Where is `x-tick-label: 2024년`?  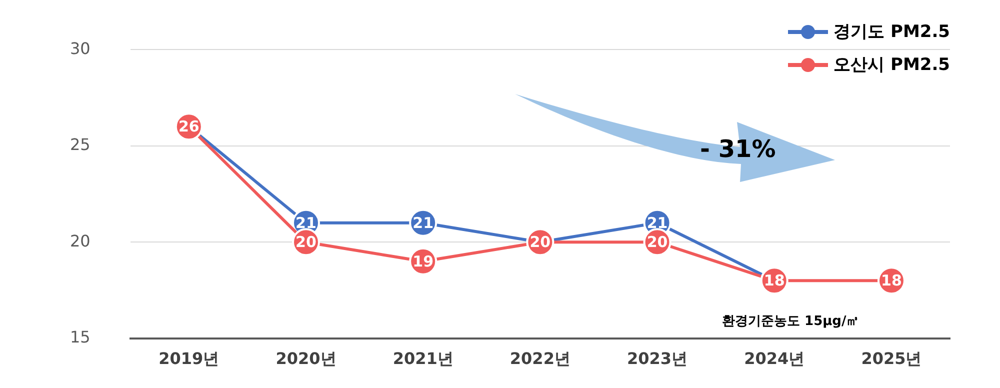 x-tick-label: 2024년 is located at coordinates (774, 358).